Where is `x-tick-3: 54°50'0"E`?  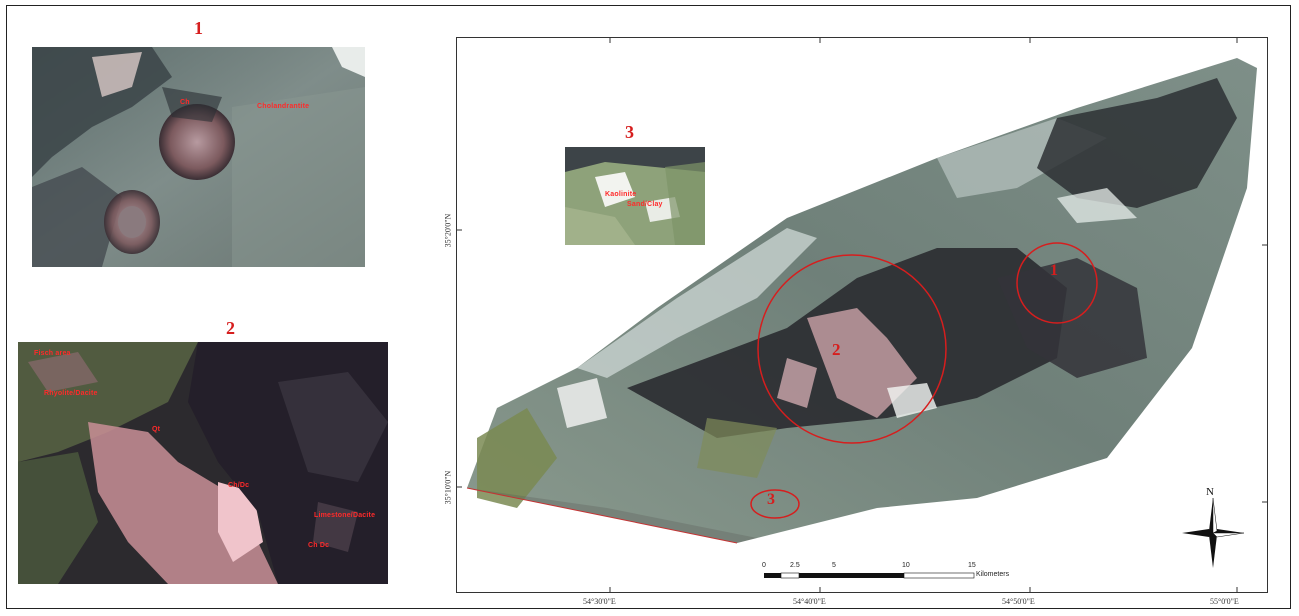
x-tick-3: 54°50'0"E is located at coordinates (1018, 601).